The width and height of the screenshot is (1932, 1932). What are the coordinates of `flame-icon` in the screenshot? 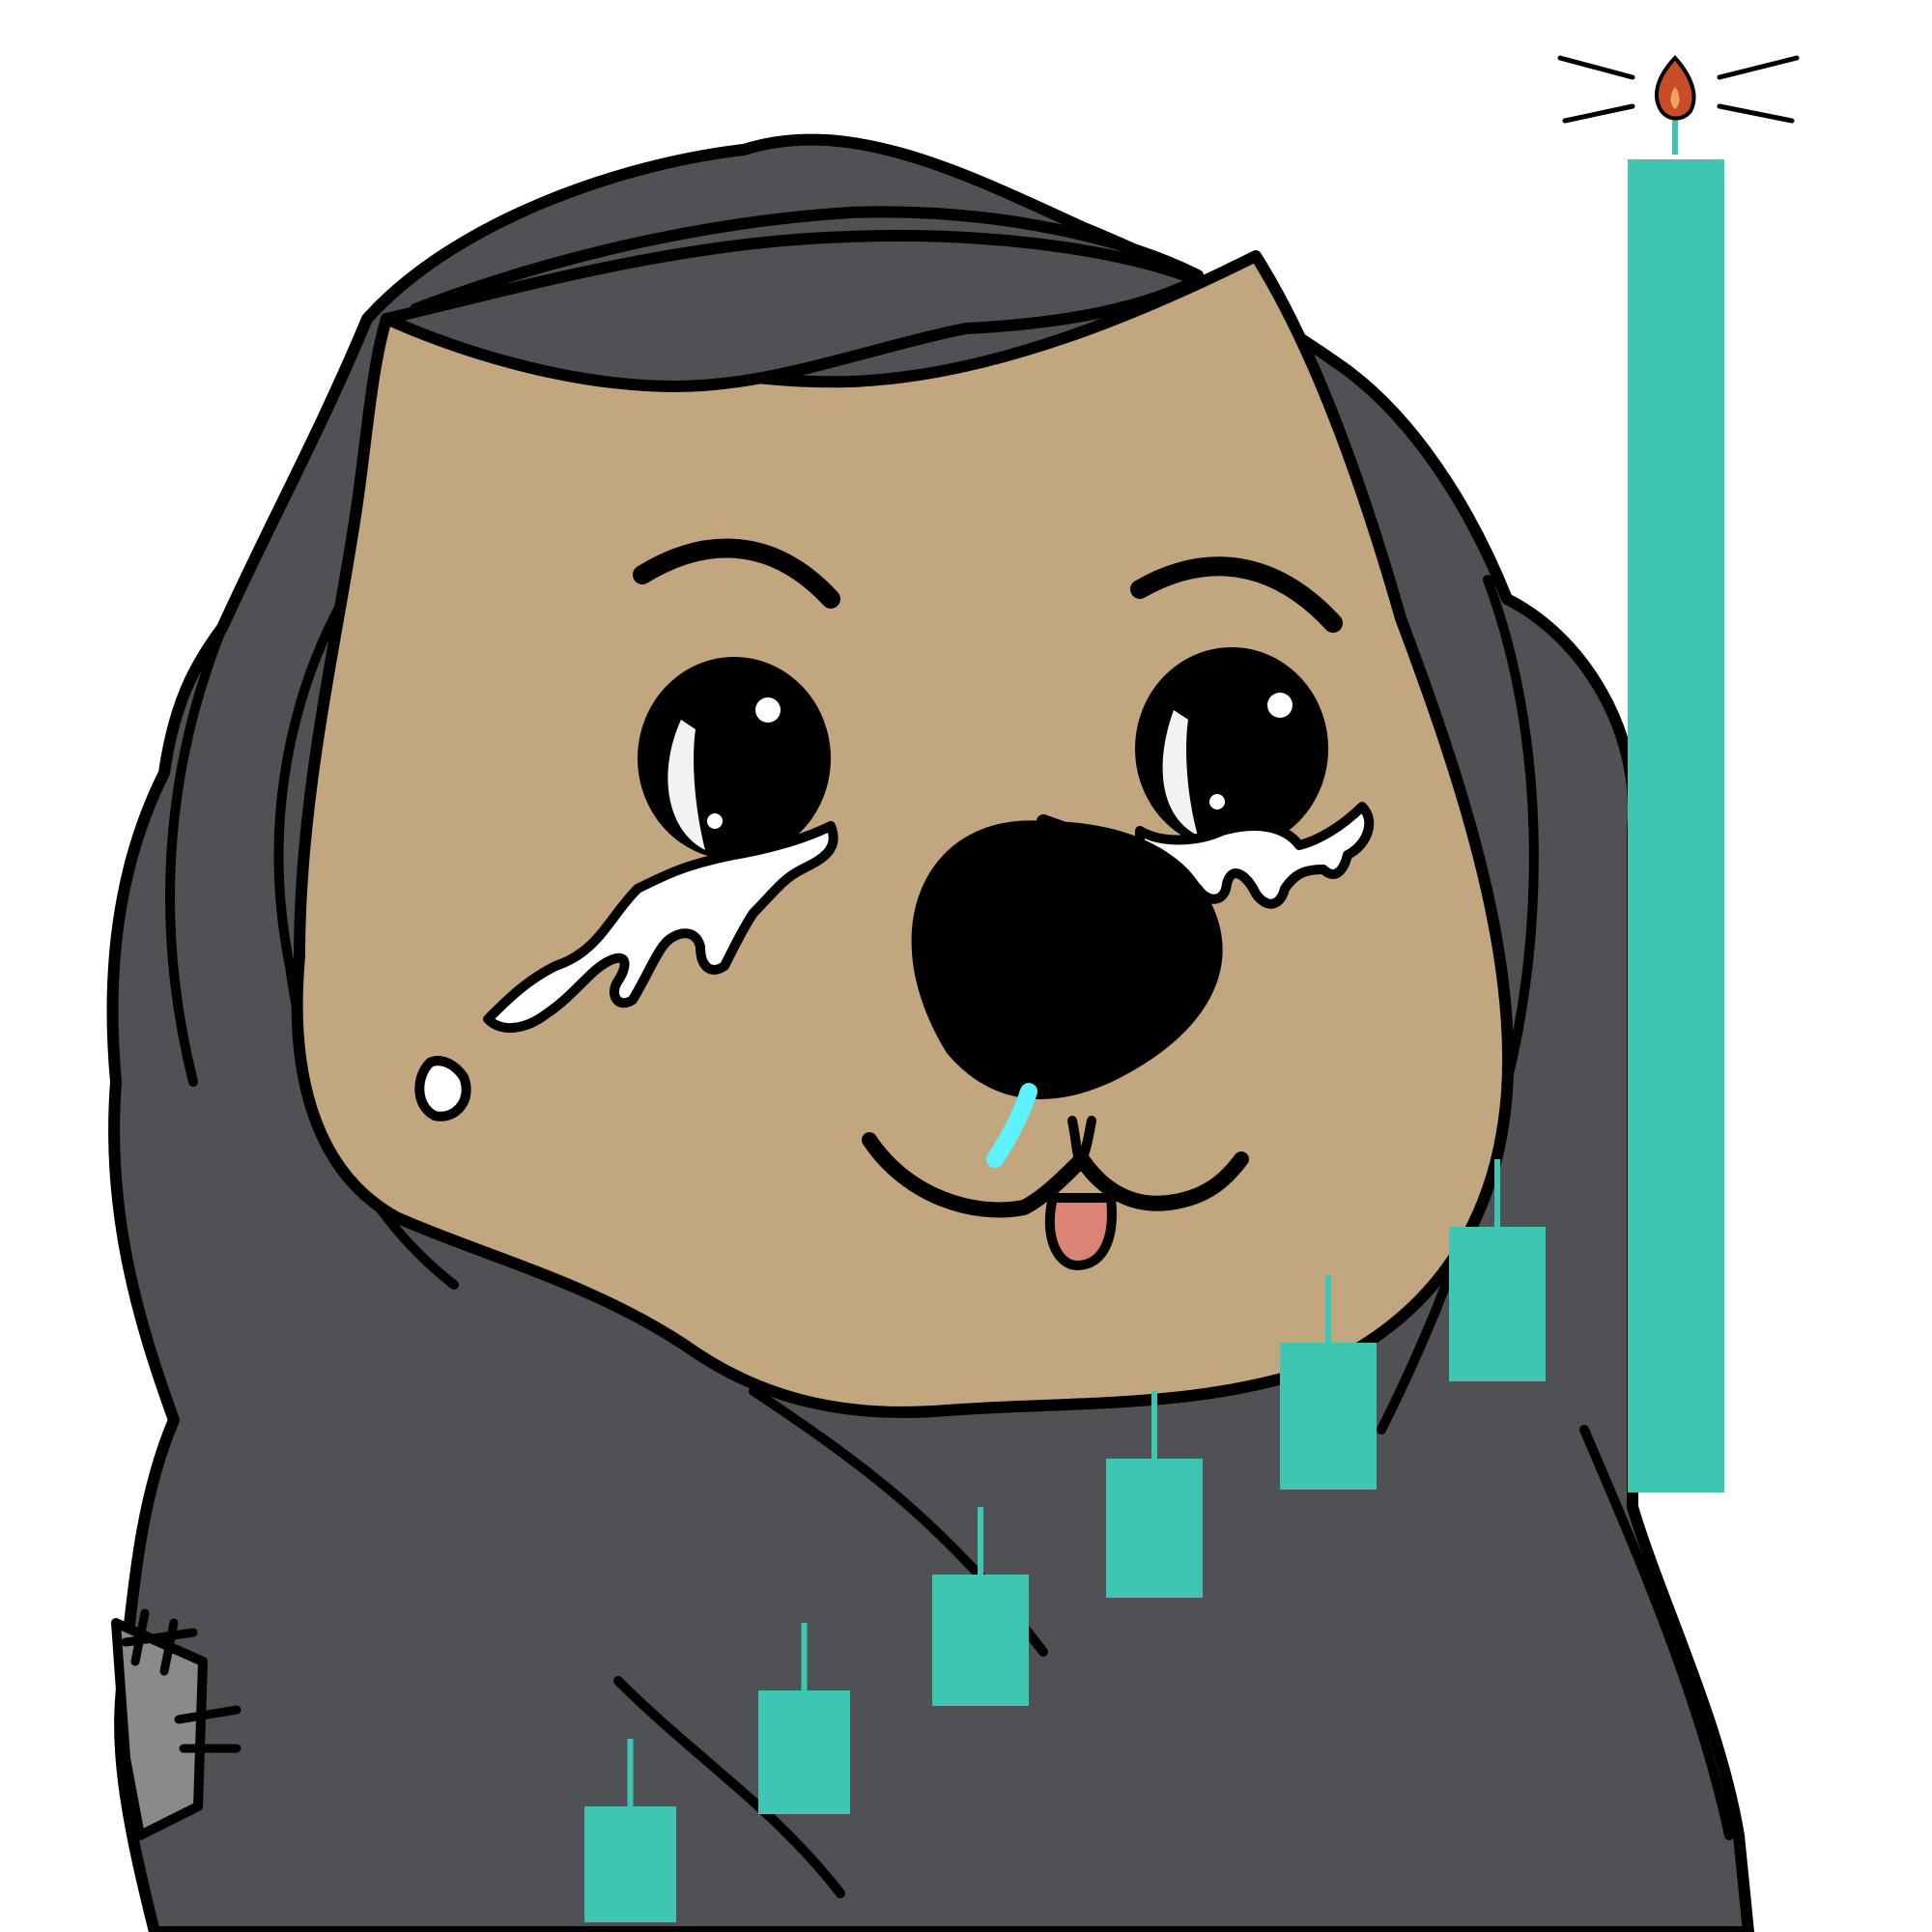 It's located at (1678, 105).